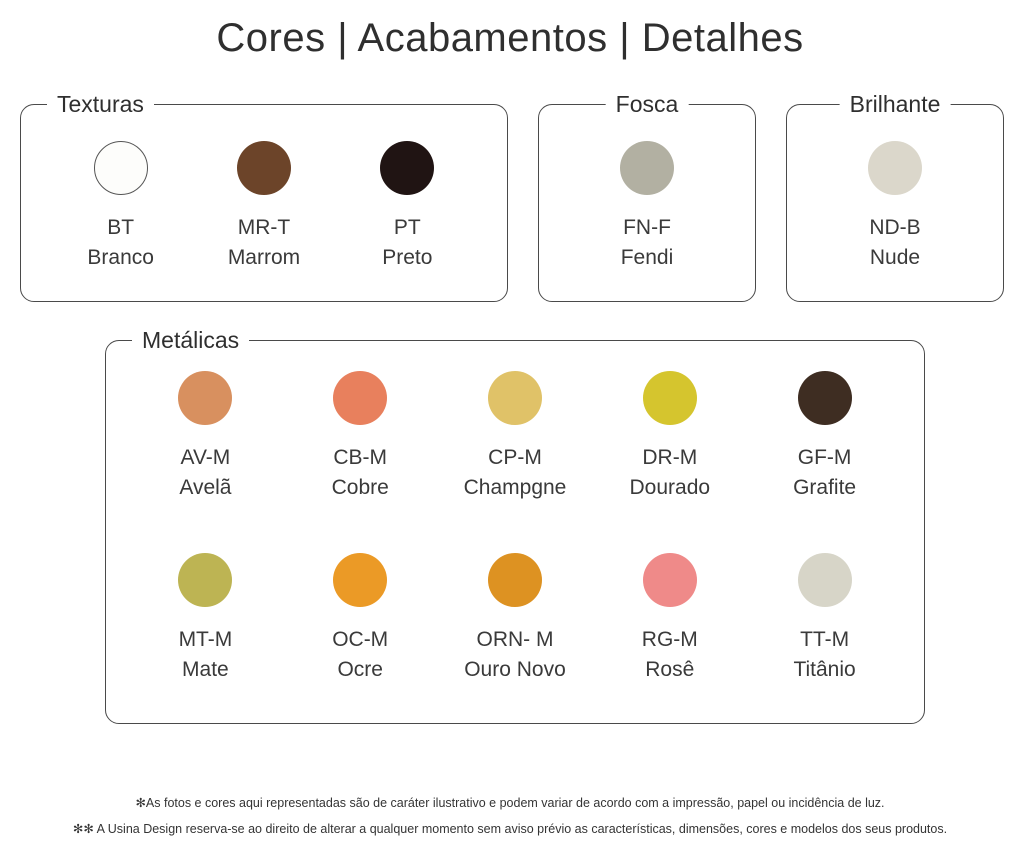 Image resolution: width=1020 pixels, height=846 pixels. I want to click on swatch-name-bt: Branco, so click(120, 257).